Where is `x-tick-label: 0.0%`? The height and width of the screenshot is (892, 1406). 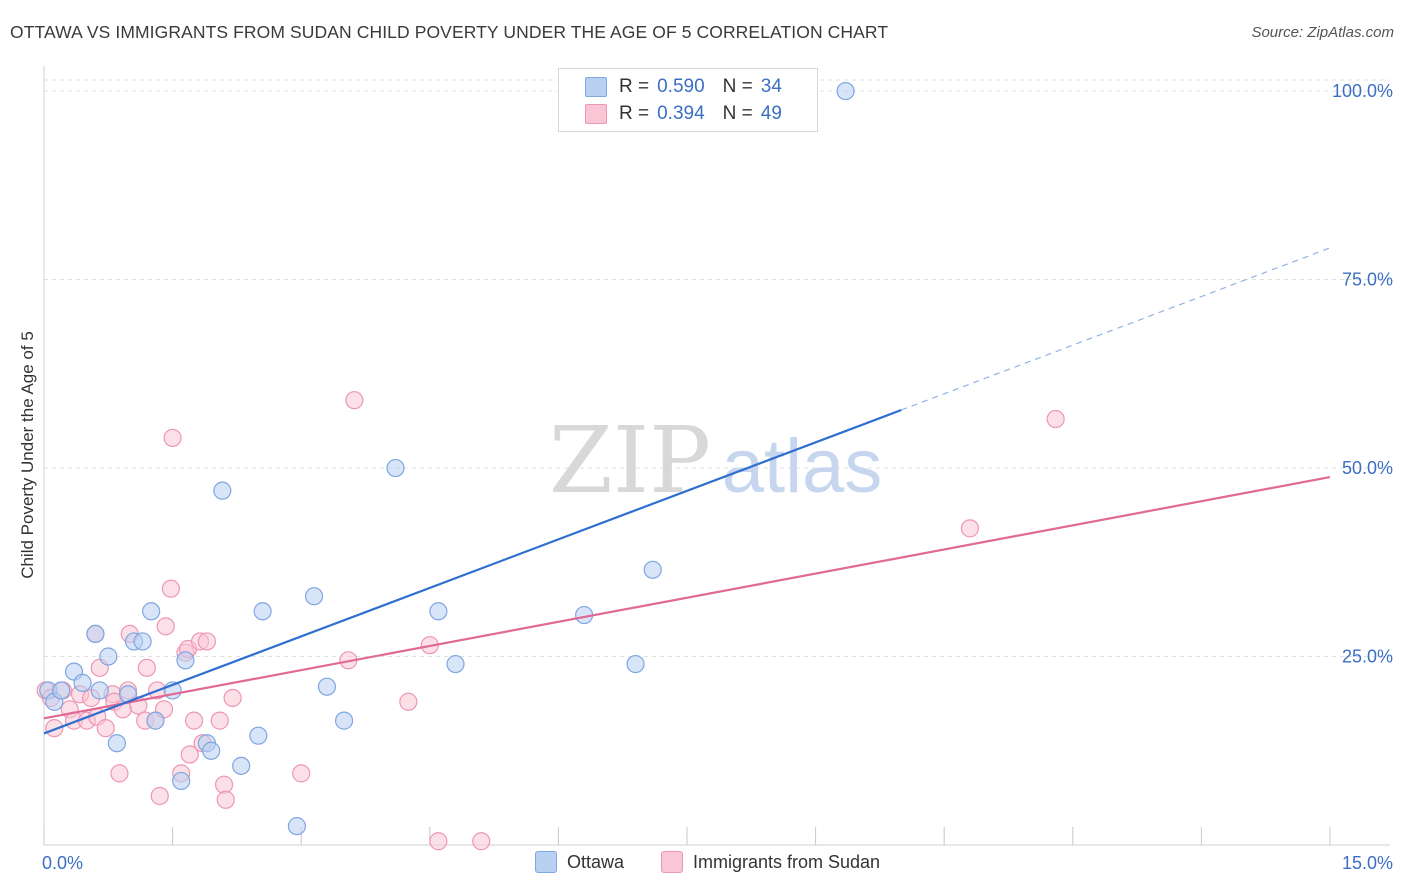 x-tick-label: 0.0% is located at coordinates (62, 863).